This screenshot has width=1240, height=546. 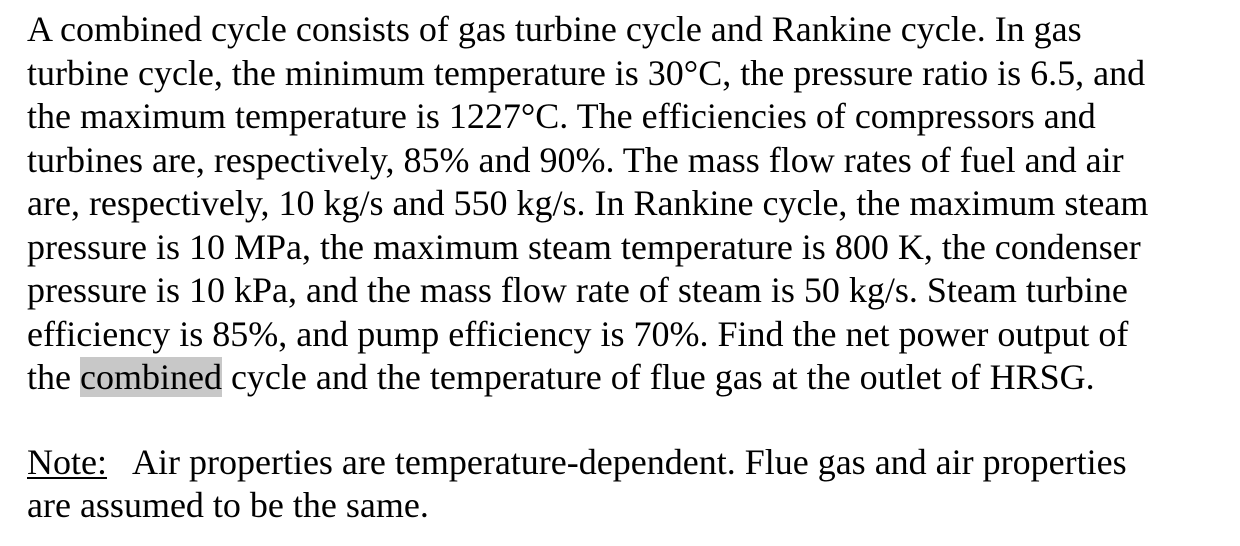 I want to click on selected-word-highlight: combined, so click(x=150, y=377).